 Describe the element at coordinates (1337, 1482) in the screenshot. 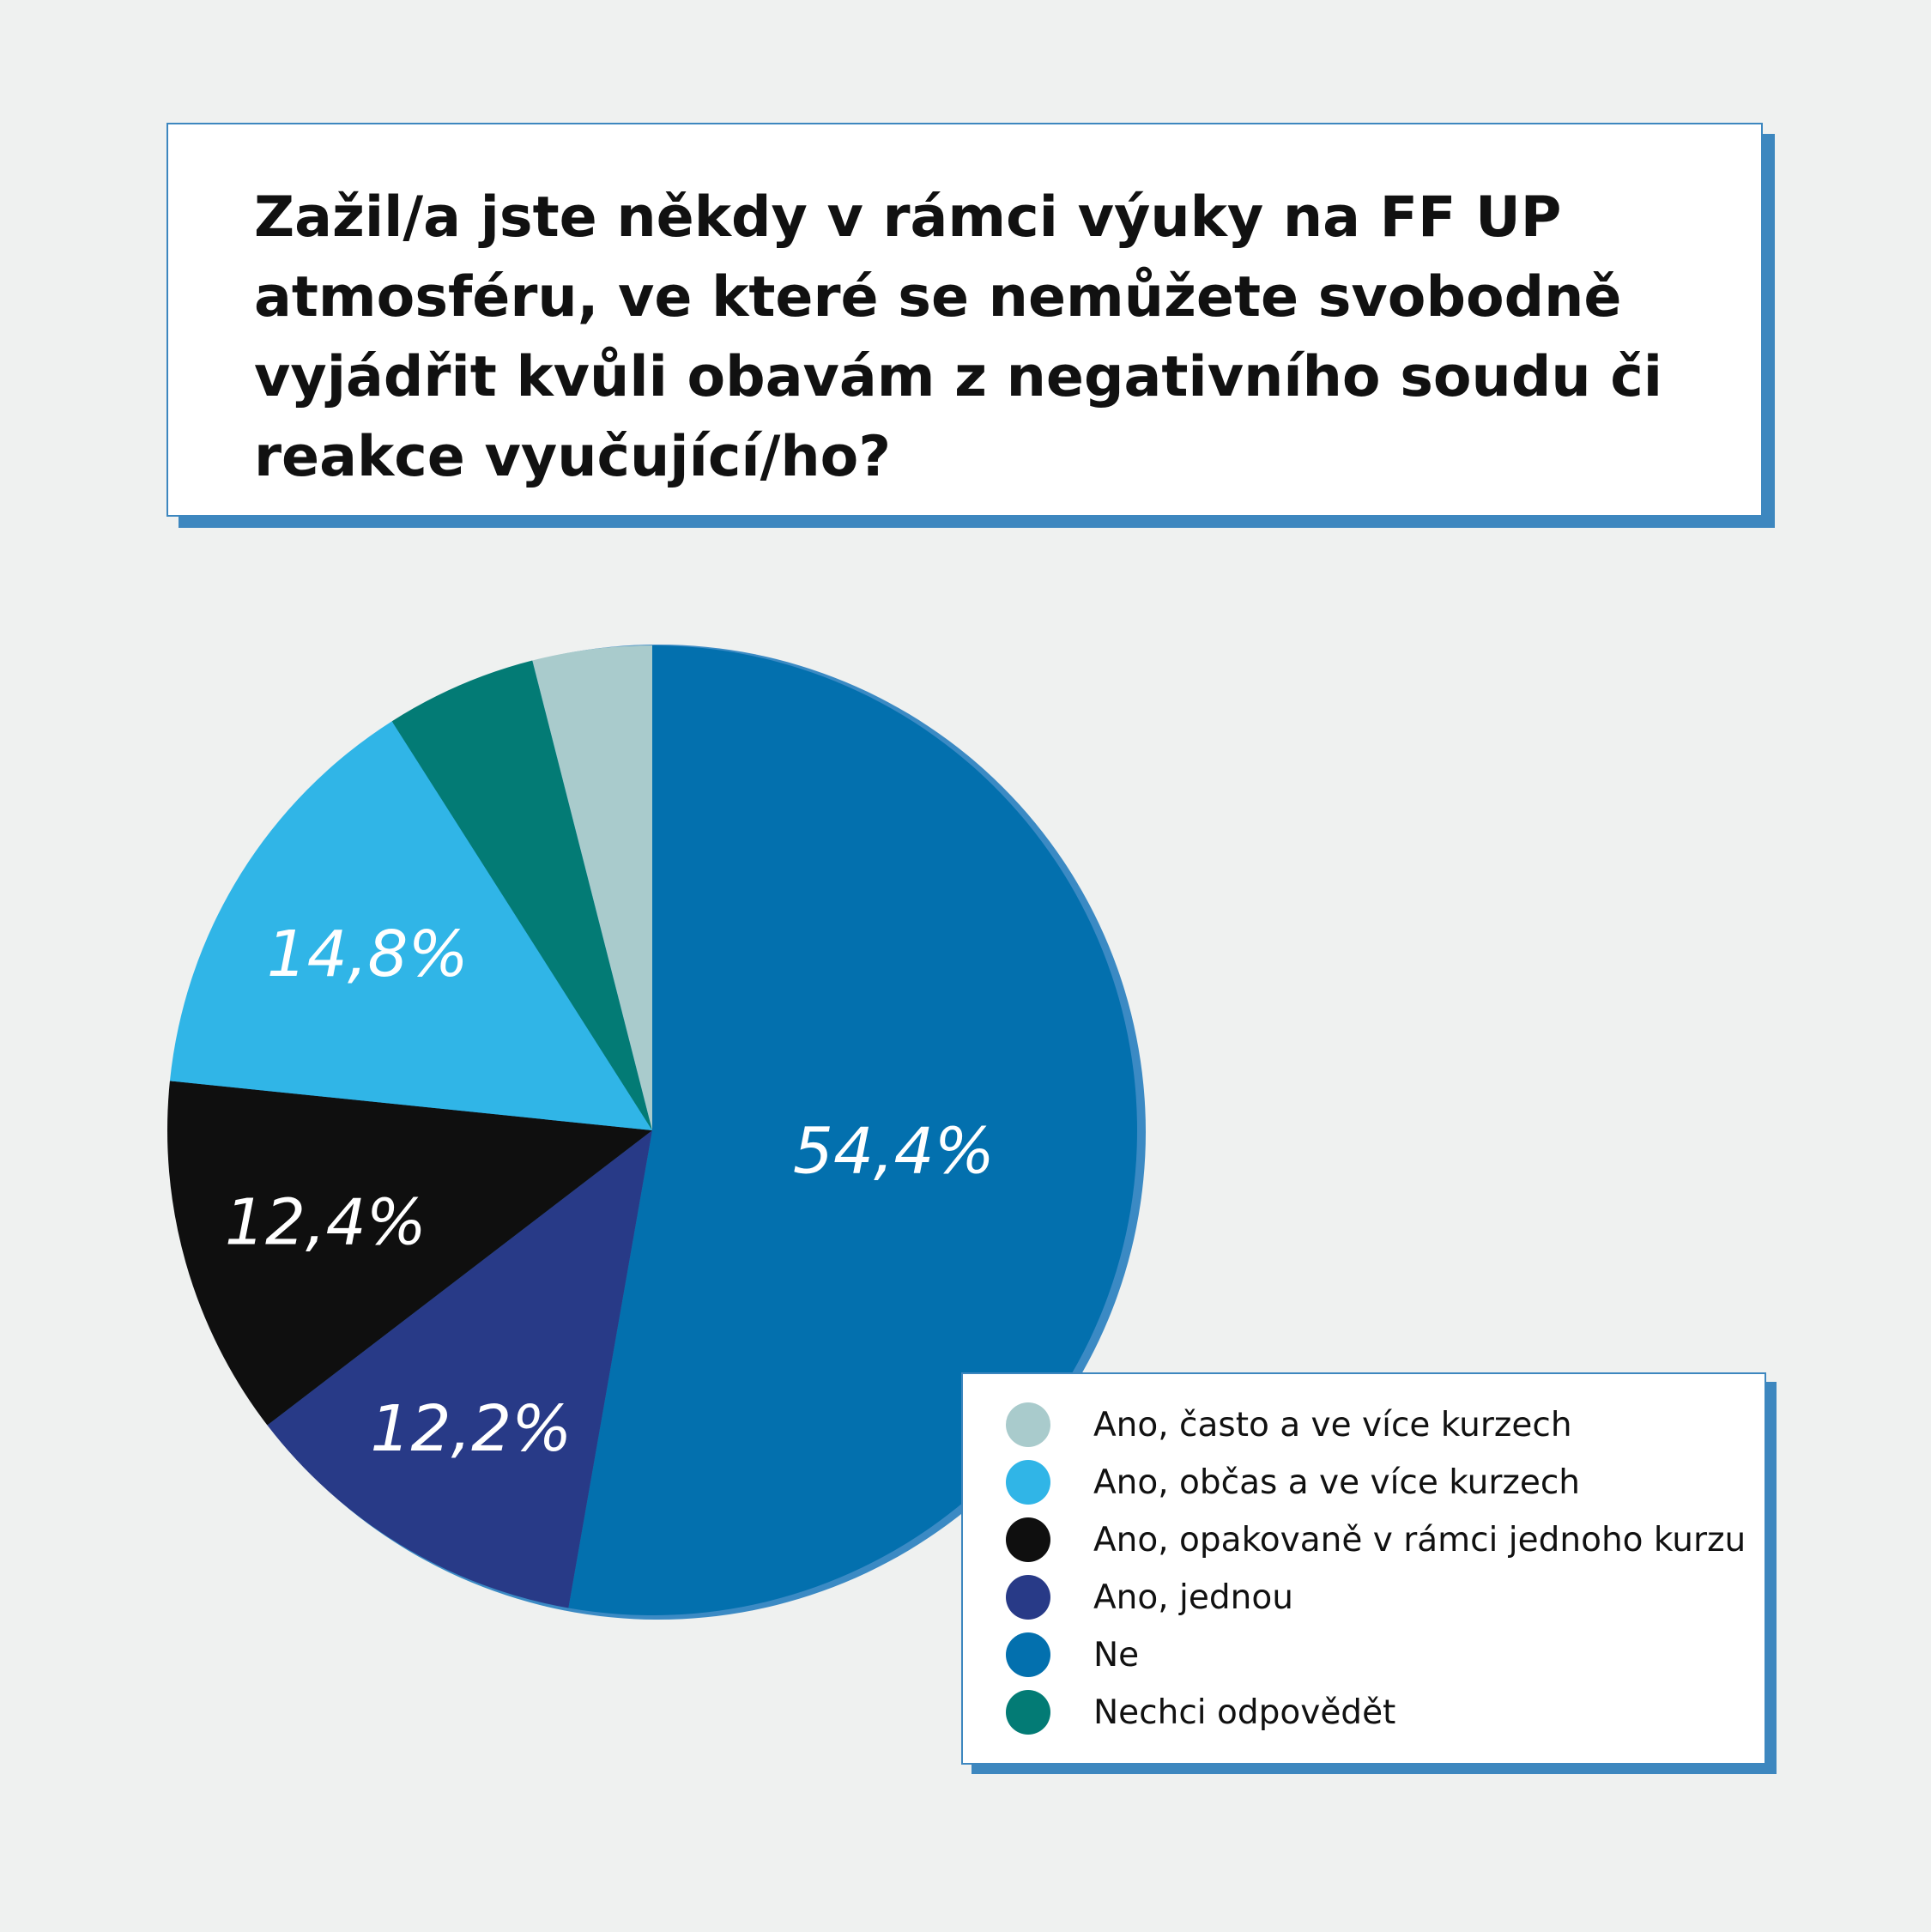

I see `legend-label: Ano, občas a ve více kurzech` at that location.